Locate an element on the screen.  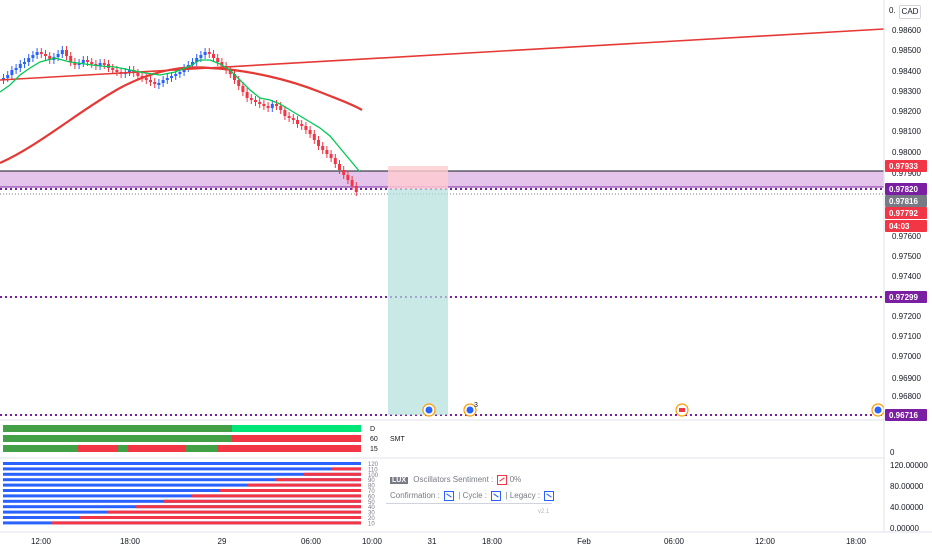
legend-divider is located at coordinates (469, 503).